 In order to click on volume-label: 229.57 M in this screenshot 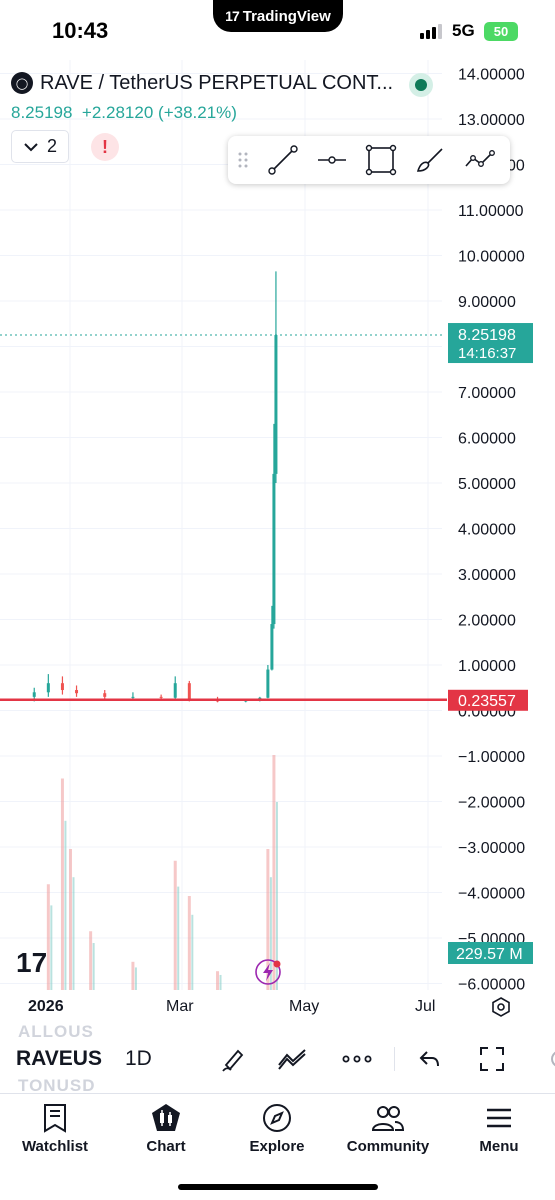, I will do `click(489, 954)`.